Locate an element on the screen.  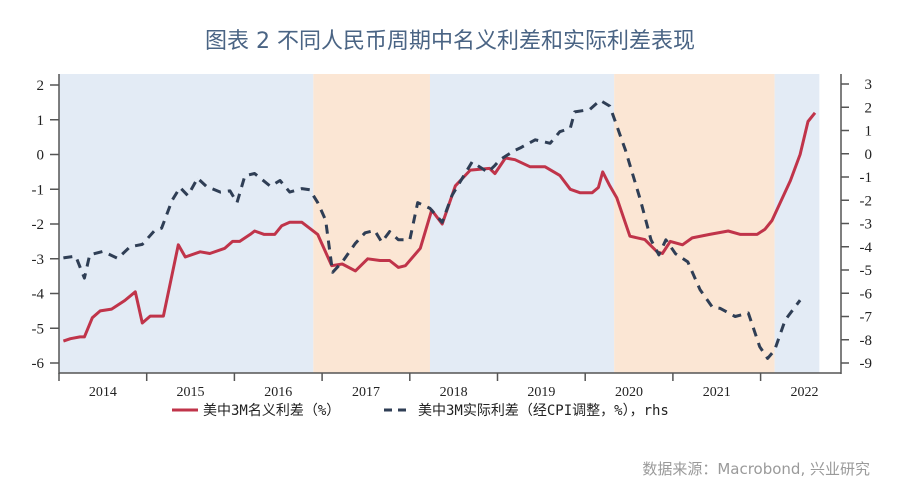
y-right-tick-label: -7 is located at coordinates (866, 318).